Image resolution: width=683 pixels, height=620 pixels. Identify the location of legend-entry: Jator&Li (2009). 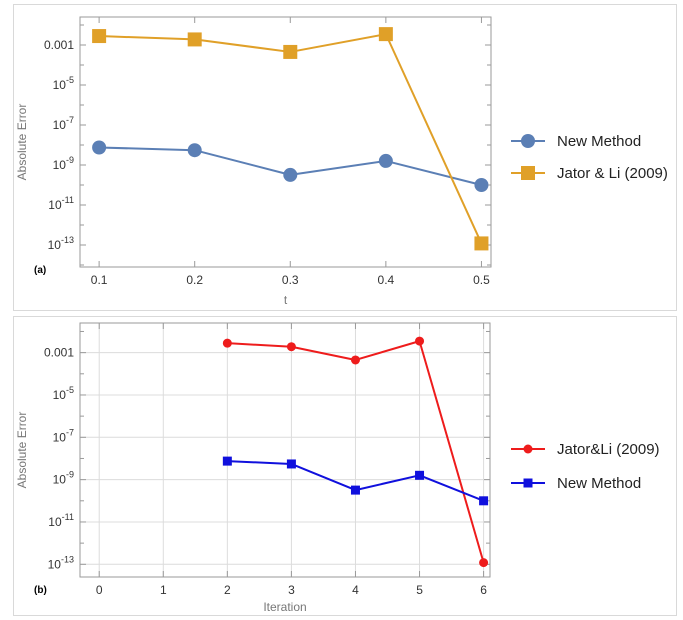
(608, 449).